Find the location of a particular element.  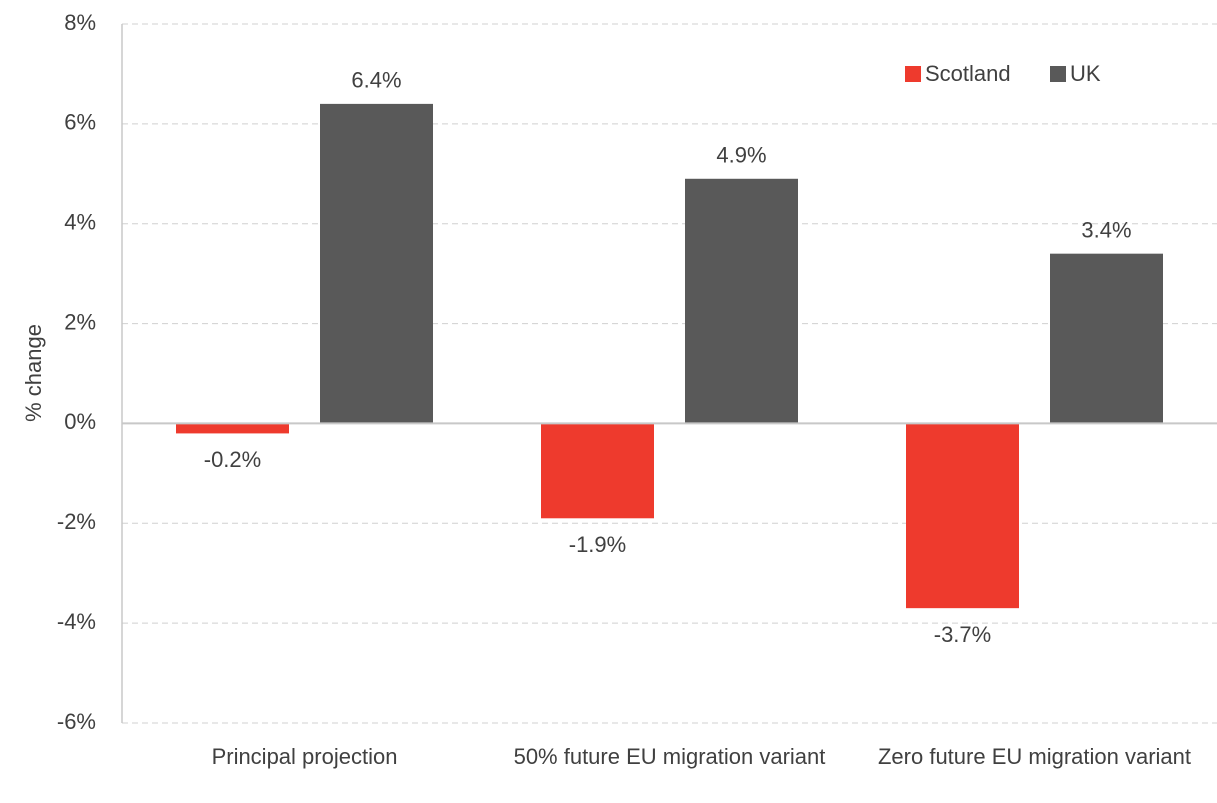

data-label: 4.9% is located at coordinates (741, 155).